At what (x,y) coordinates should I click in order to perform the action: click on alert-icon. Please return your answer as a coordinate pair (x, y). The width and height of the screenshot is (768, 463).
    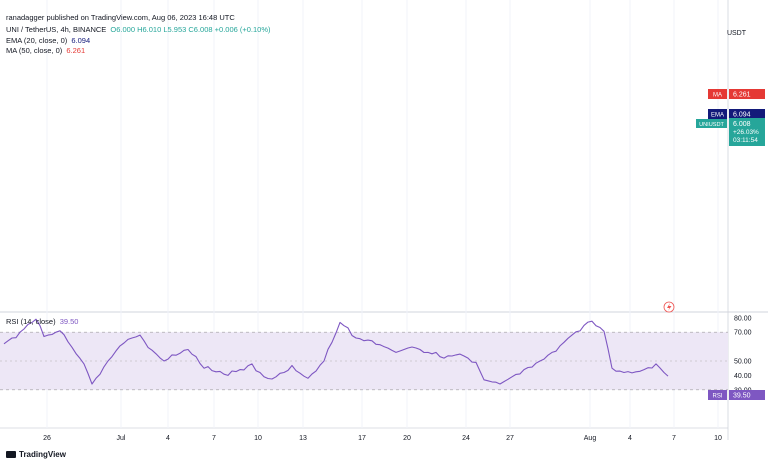
    Looking at the image, I should click on (669, 307).